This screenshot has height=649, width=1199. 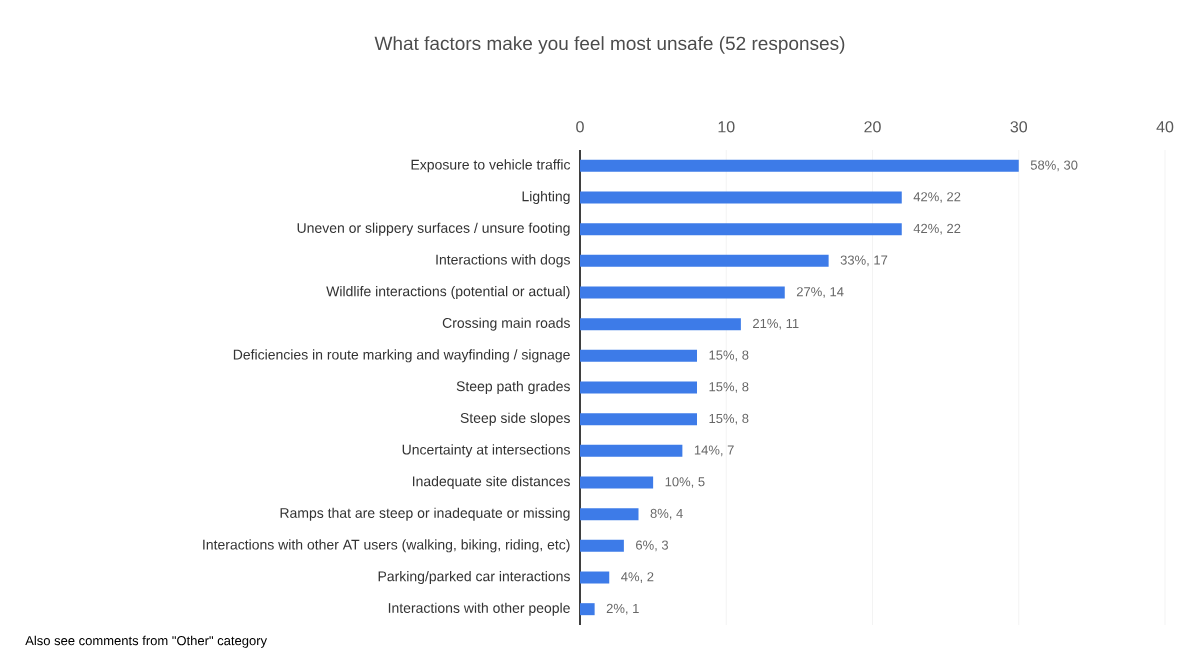 I want to click on y-tick-label: Wildlife interactions (potential or actual), so click(x=448, y=292).